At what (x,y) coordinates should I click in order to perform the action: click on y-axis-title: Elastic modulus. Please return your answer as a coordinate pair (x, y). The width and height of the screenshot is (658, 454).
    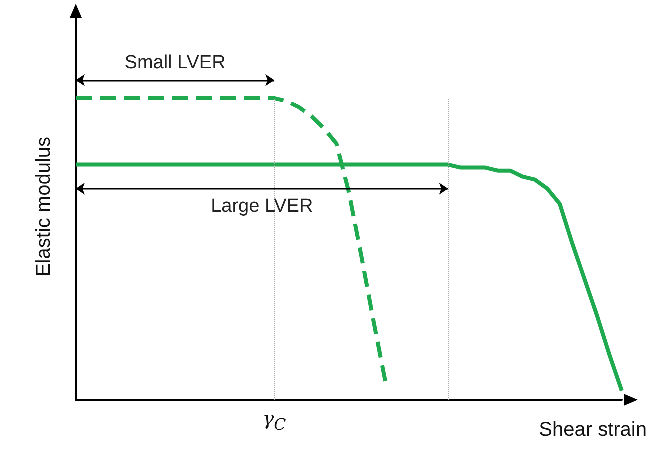
    Looking at the image, I should click on (44, 207).